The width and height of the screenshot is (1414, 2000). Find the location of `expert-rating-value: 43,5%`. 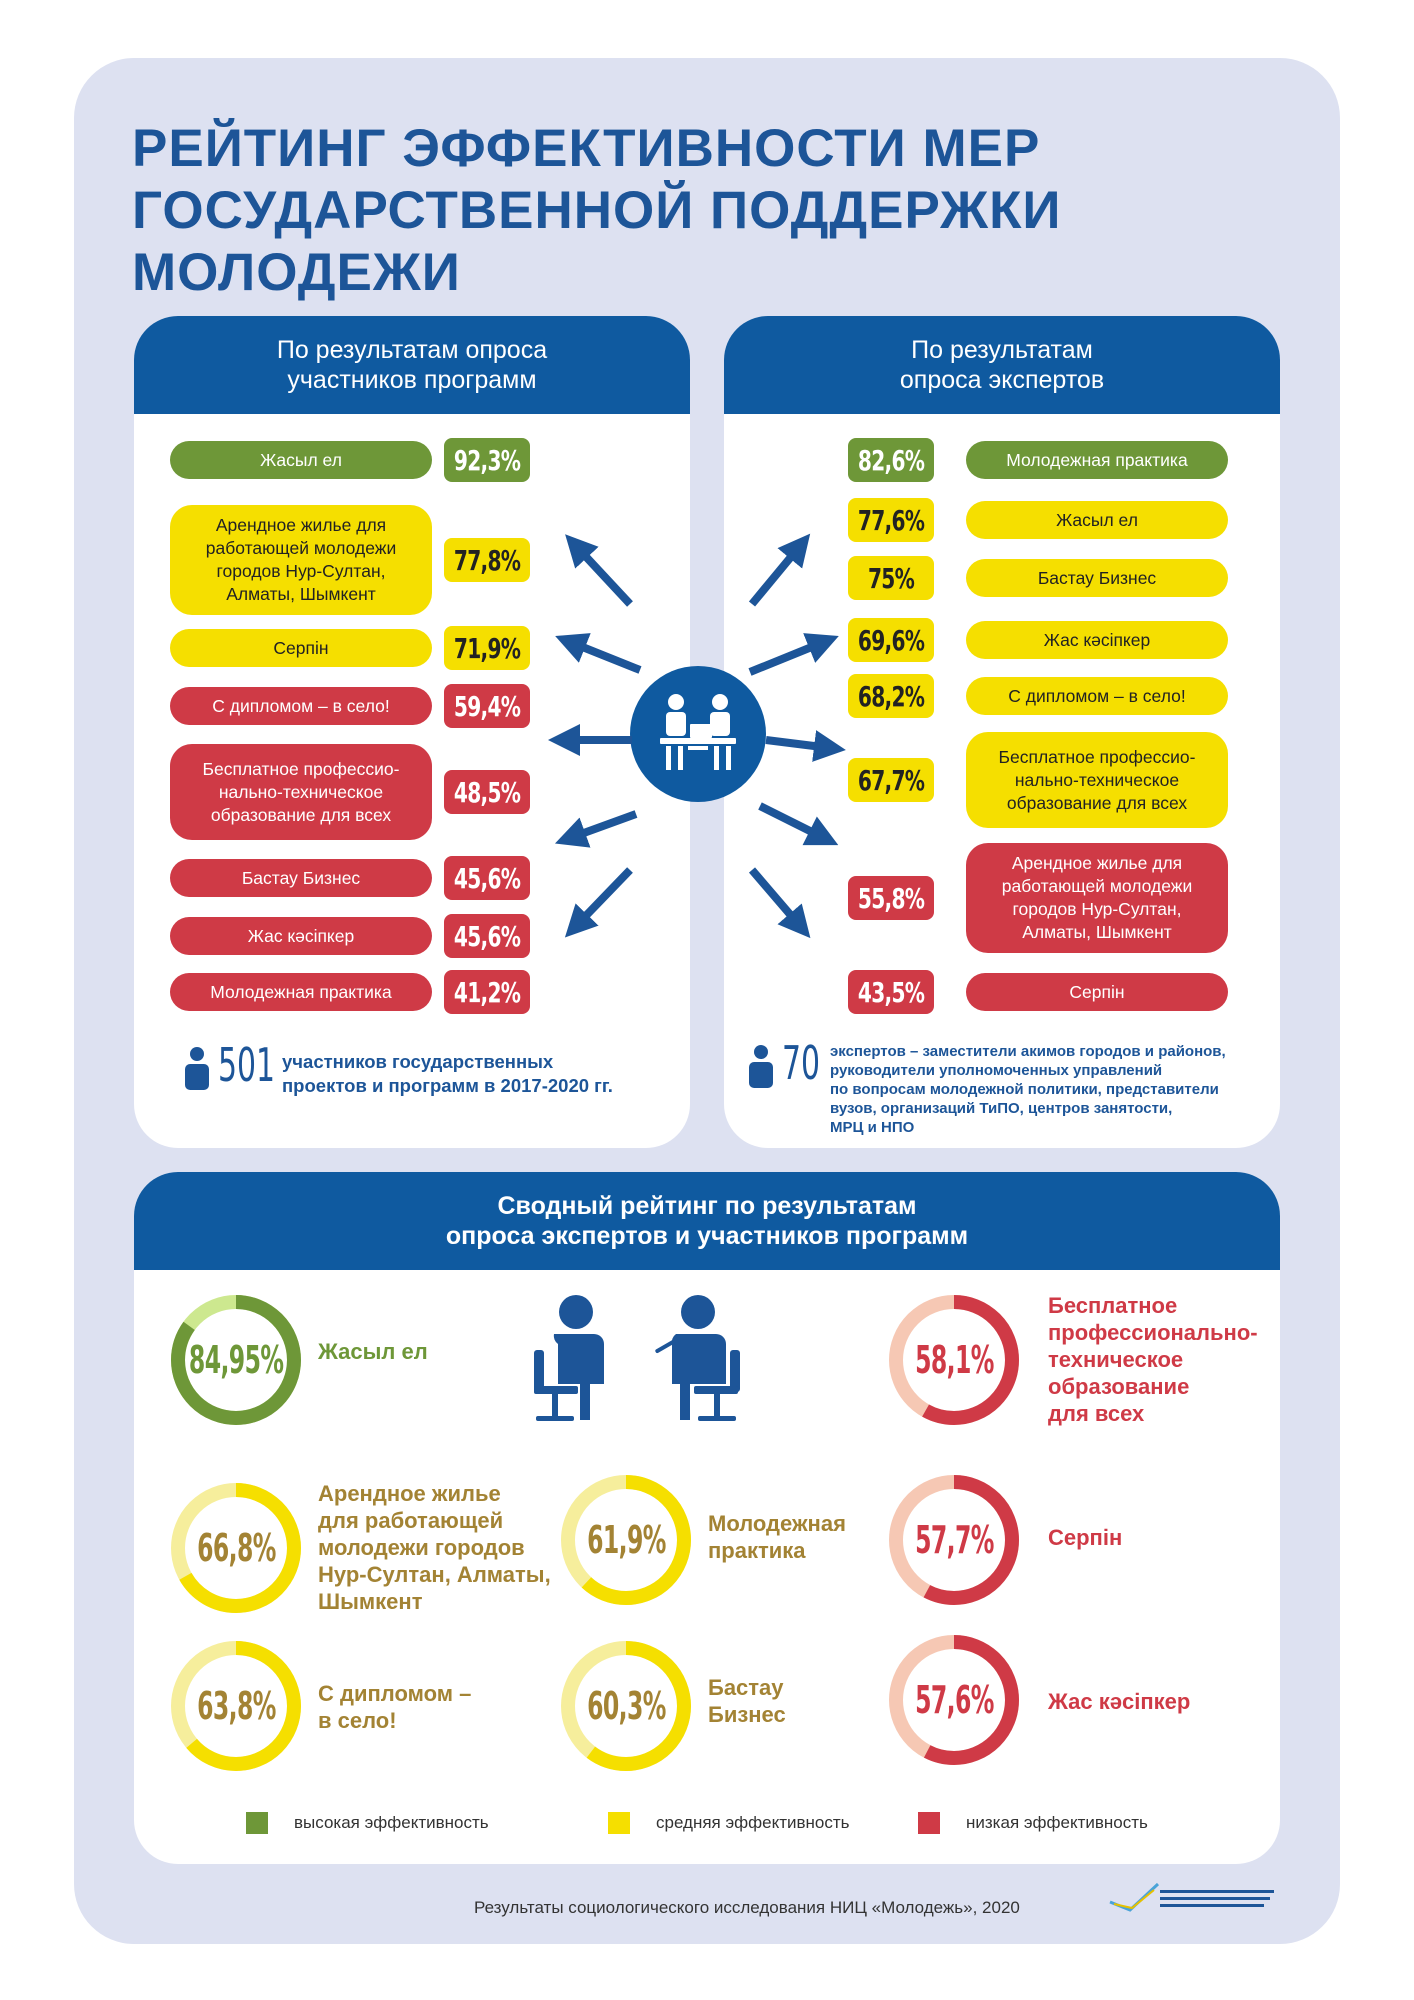

expert-rating-value: 43,5% is located at coordinates (891, 992).